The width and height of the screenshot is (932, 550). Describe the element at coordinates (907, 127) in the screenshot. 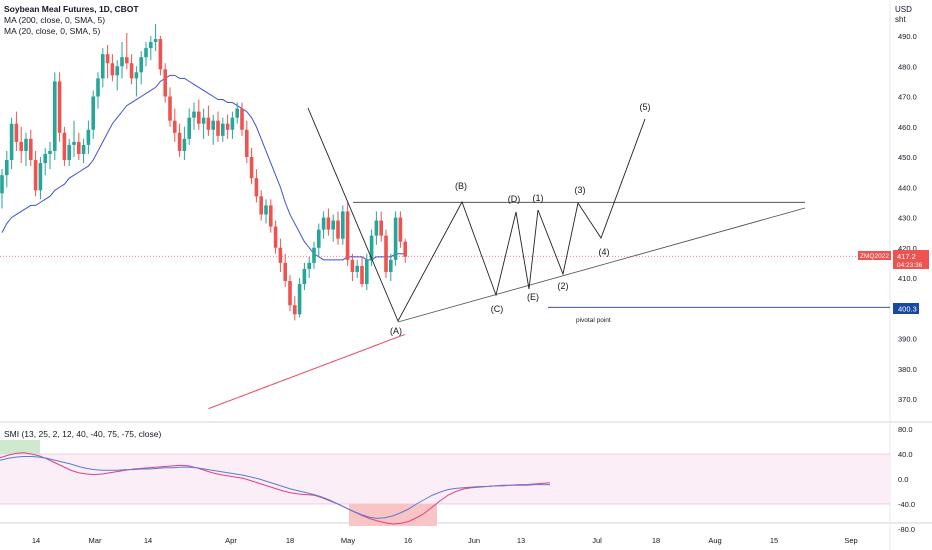

I see `price-tick-label: 460.0` at that location.